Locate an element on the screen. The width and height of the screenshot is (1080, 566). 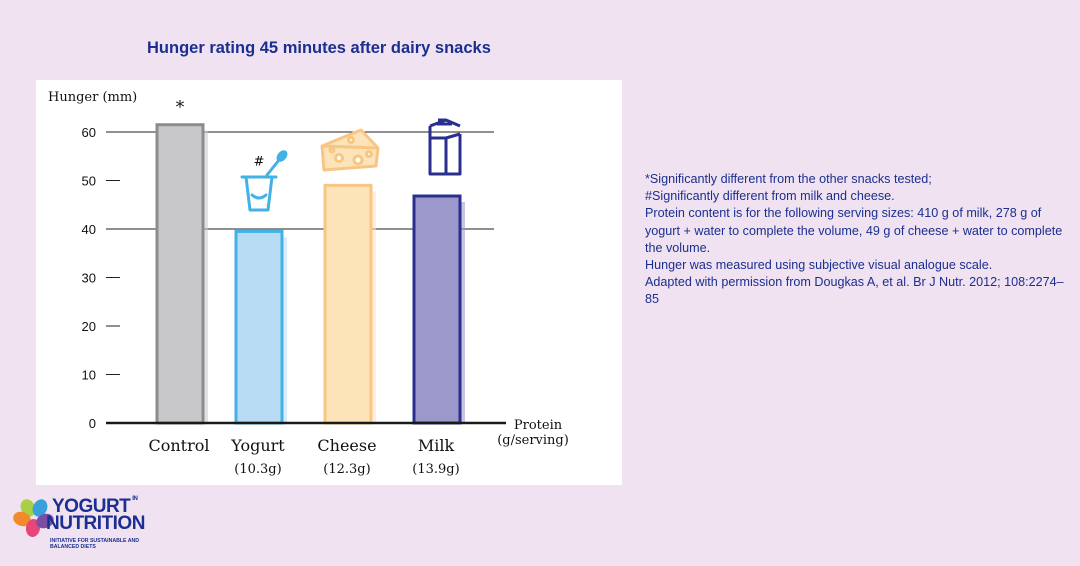
category-label: Control is located at coordinates (178, 445).